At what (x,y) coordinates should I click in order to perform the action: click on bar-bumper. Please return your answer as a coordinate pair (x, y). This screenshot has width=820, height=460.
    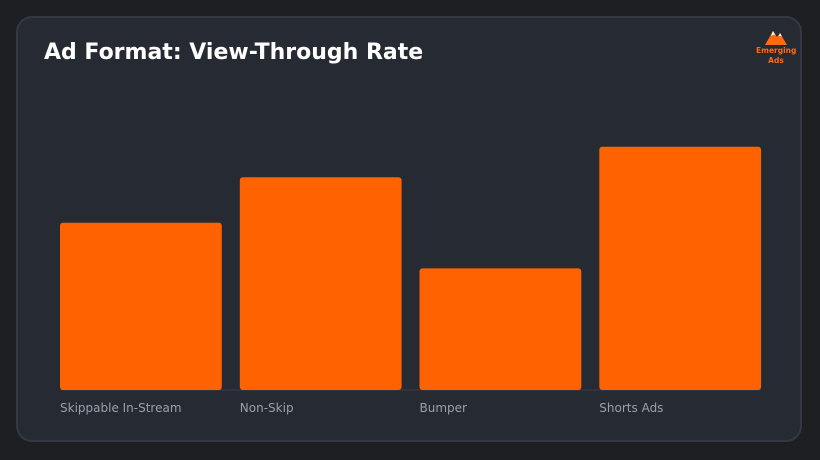
    Looking at the image, I should click on (500, 329).